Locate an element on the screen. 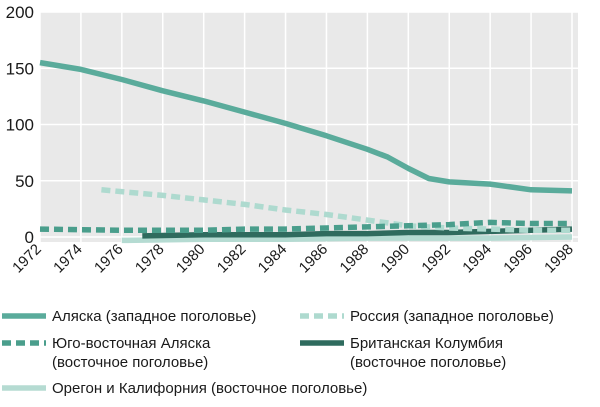 This screenshot has width=600, height=407. x-tick-label: 1976 is located at coordinates (109, 259).